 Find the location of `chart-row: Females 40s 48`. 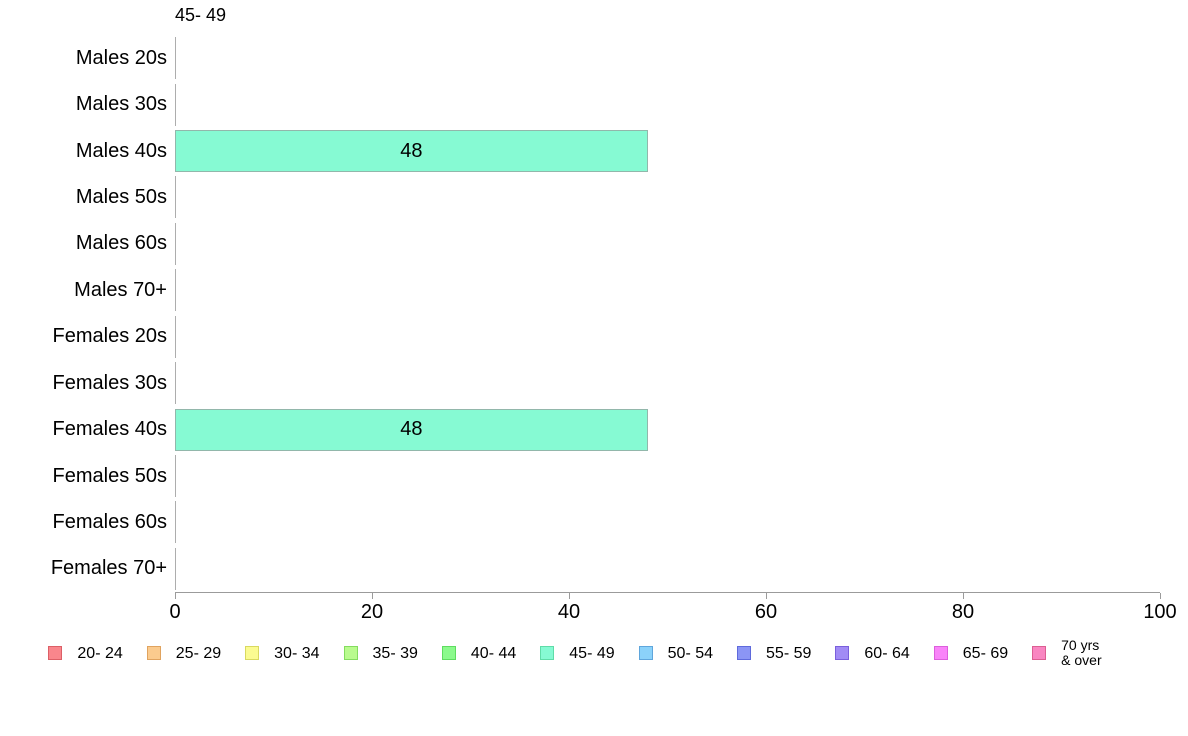

chart-row: Females 40s 48 is located at coordinates (580, 429).